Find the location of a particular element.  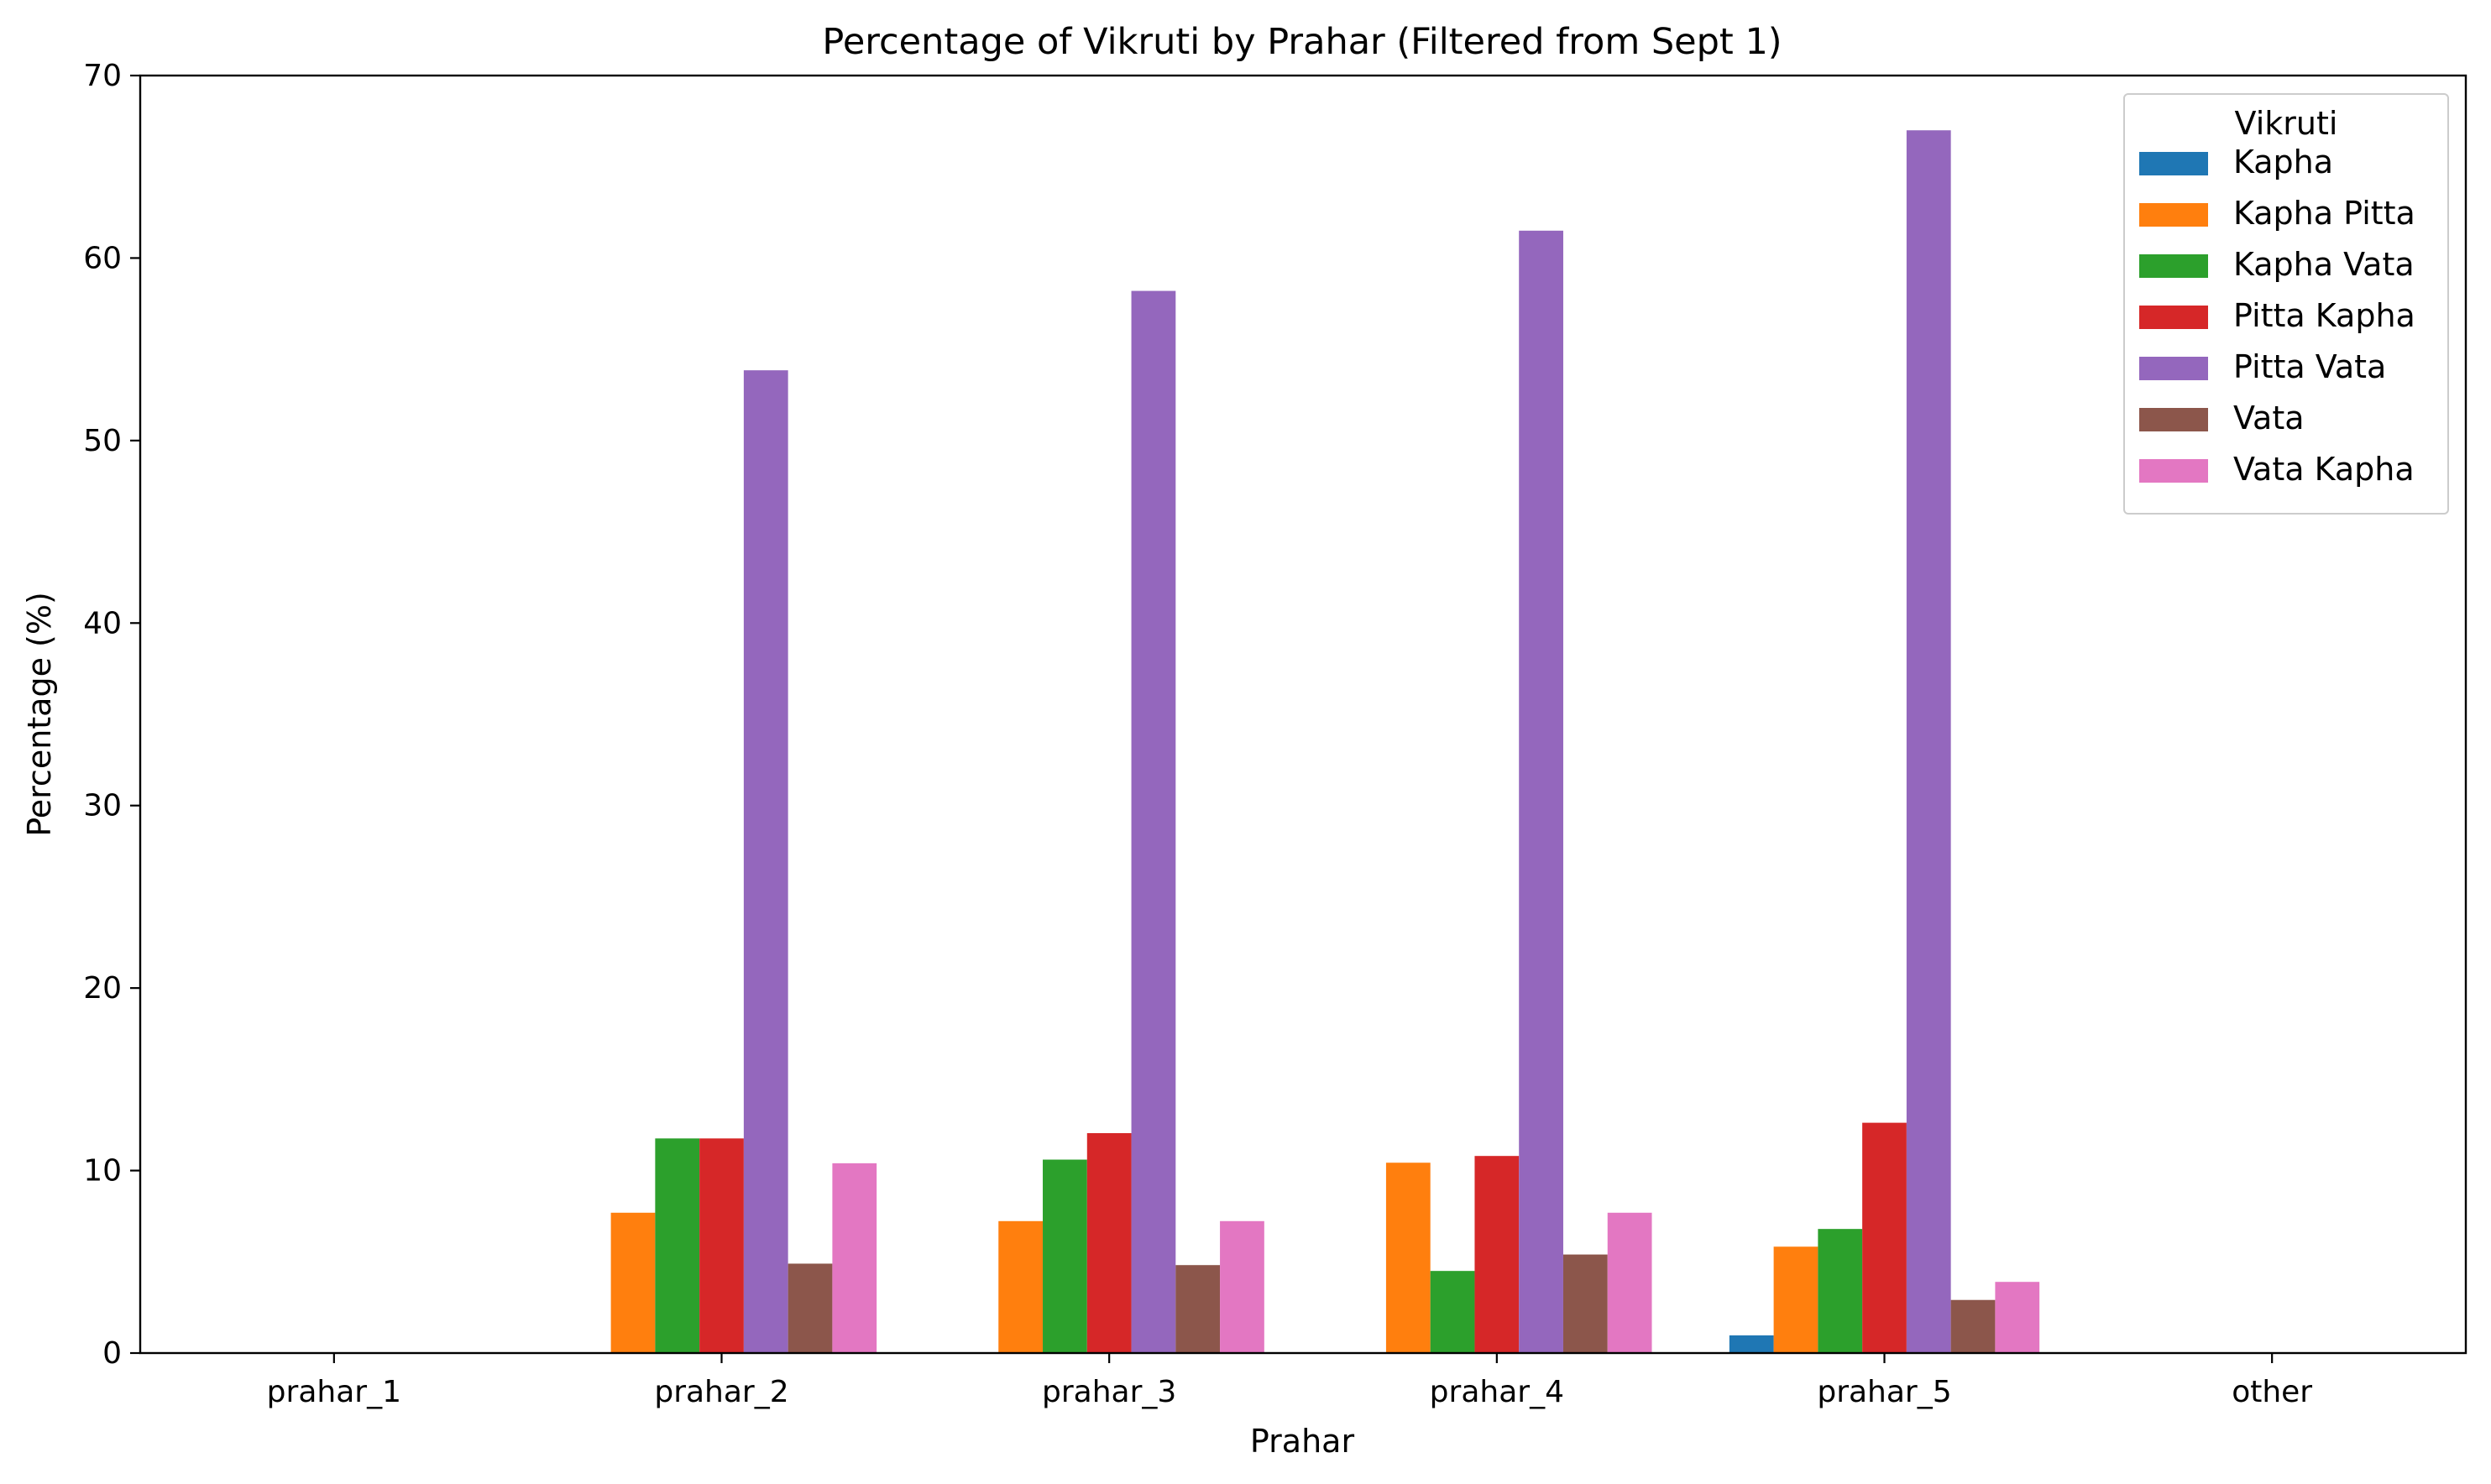

x-axis-label: Prahar is located at coordinates (1302, 1441).